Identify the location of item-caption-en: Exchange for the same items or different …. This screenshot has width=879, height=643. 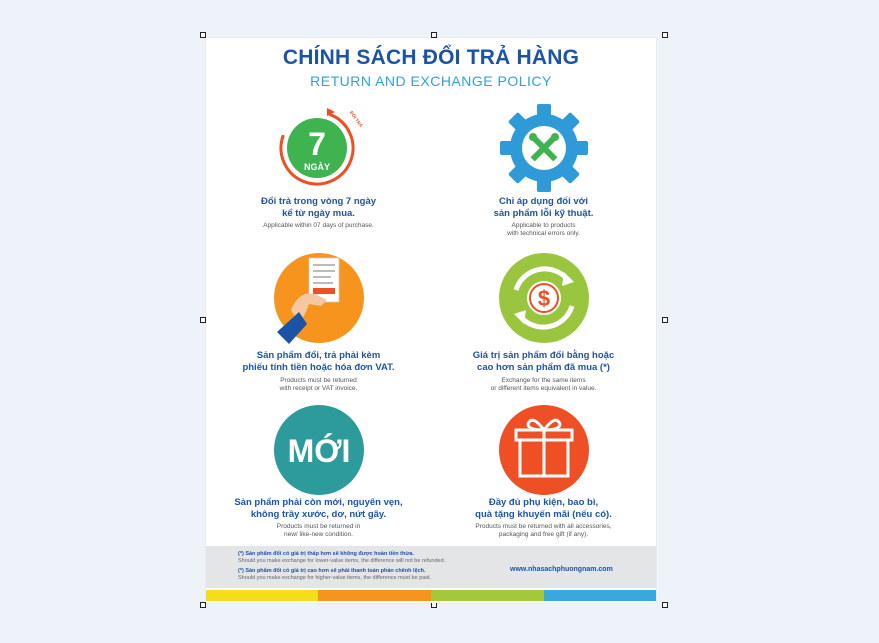
(543, 384).